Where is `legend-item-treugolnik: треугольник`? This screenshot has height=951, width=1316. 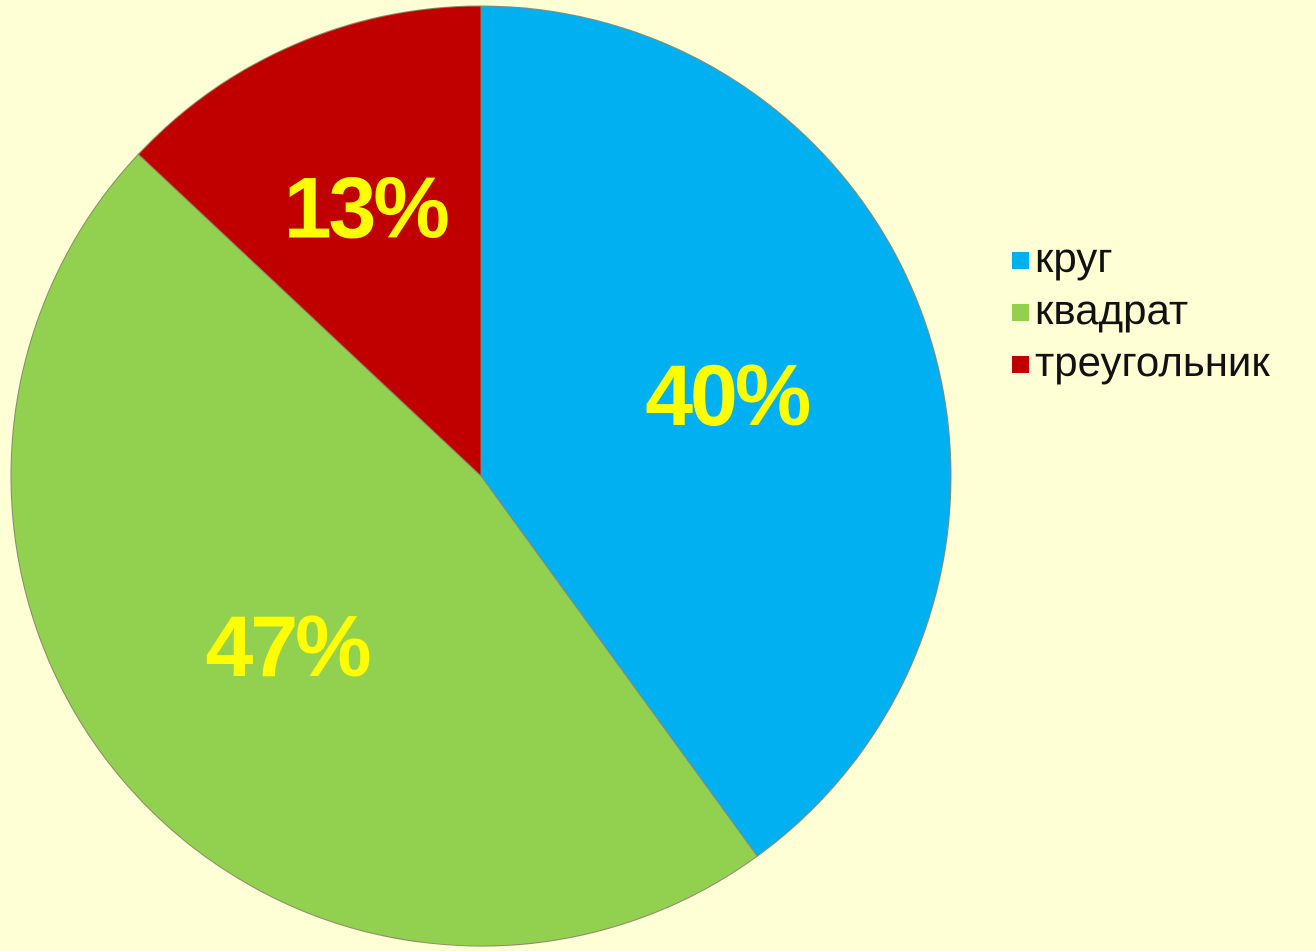
legend-item-treugolnik: треугольник is located at coordinates (1141, 362).